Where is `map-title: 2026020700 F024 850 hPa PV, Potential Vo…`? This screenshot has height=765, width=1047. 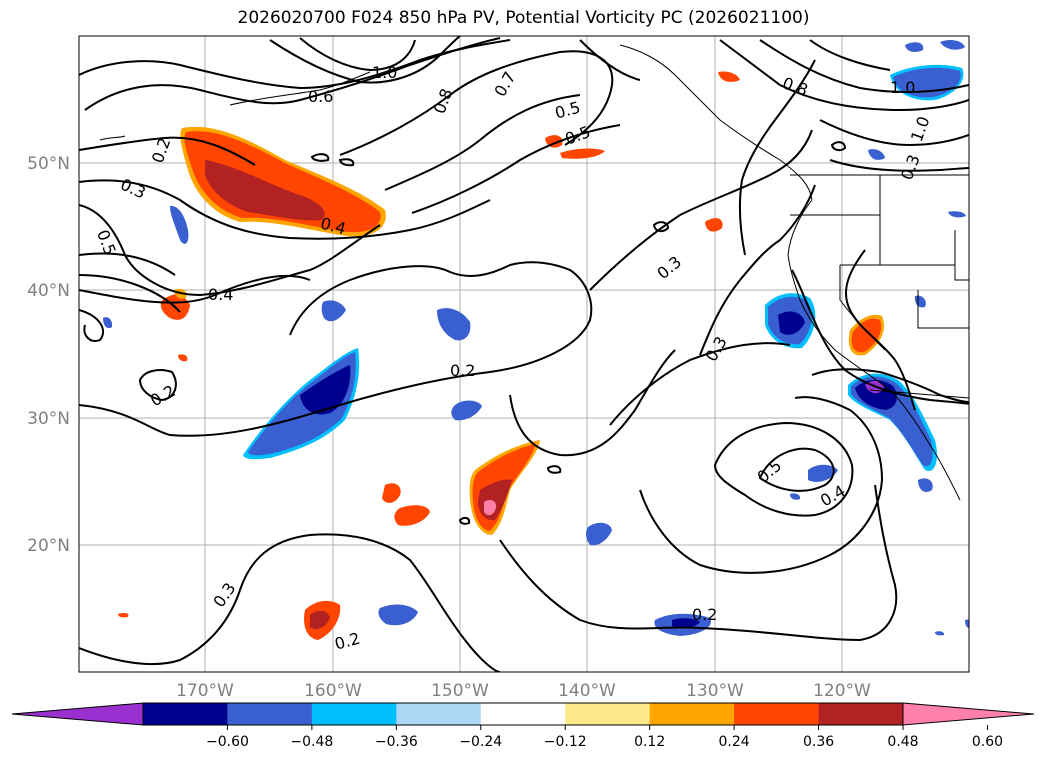 map-title: 2026020700 F024 850 hPa PV, Potential Vo… is located at coordinates (523, 18).